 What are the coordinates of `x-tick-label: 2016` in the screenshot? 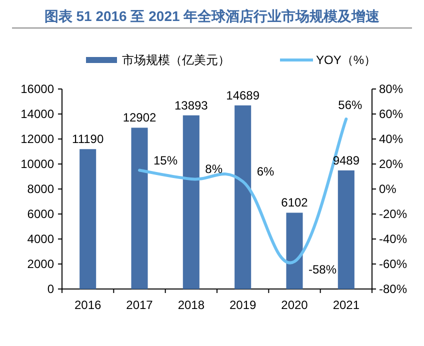 It's located at (88, 305).